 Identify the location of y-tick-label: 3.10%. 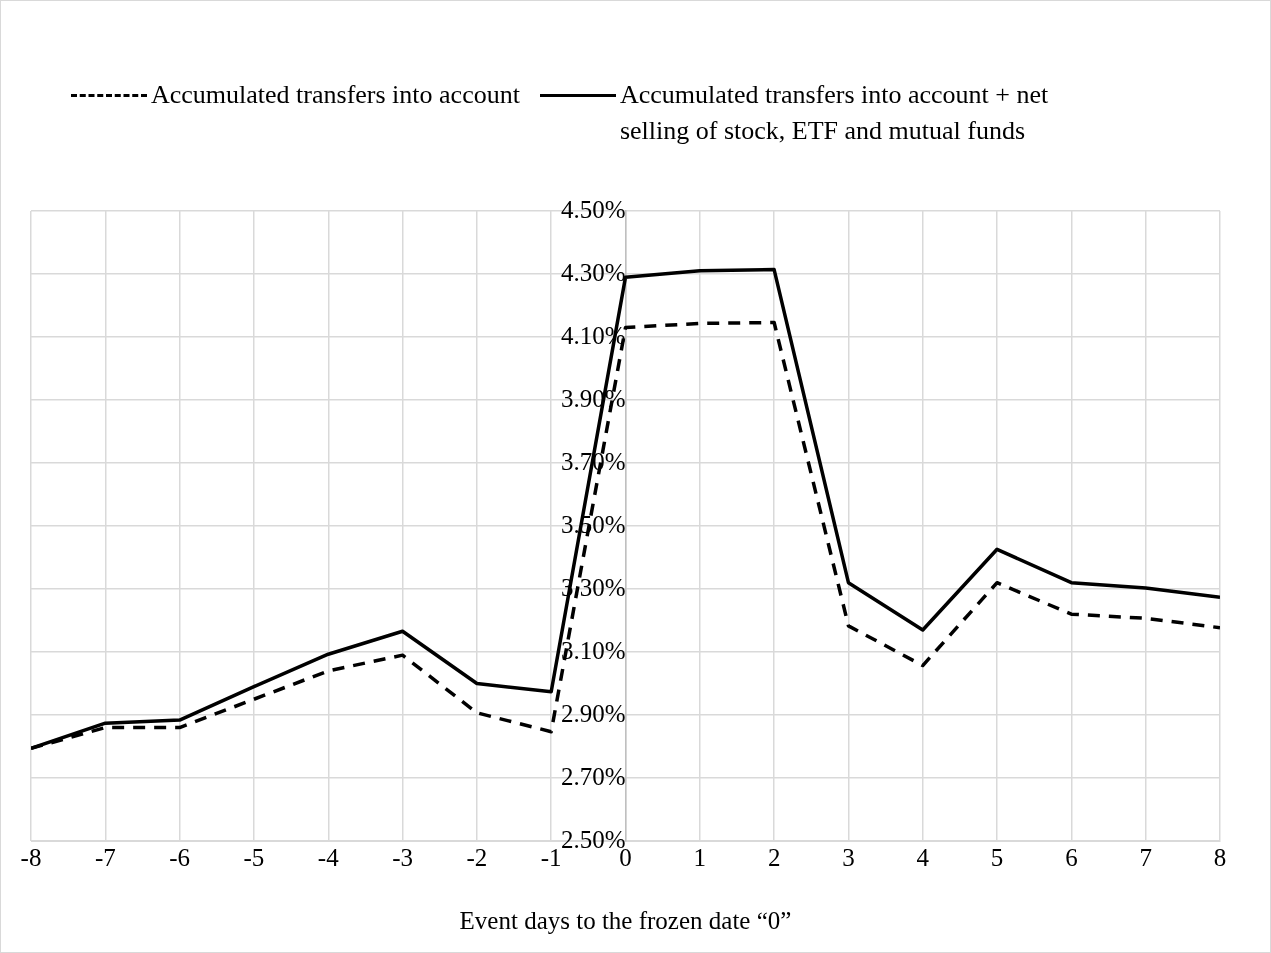
(593, 650).